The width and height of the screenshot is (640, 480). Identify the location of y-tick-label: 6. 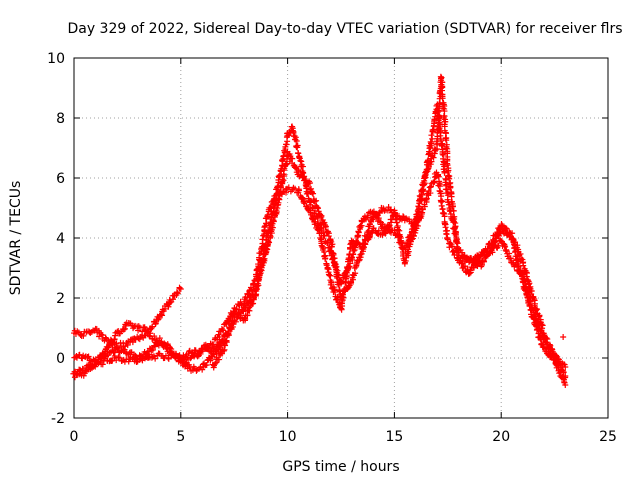
(60, 179).